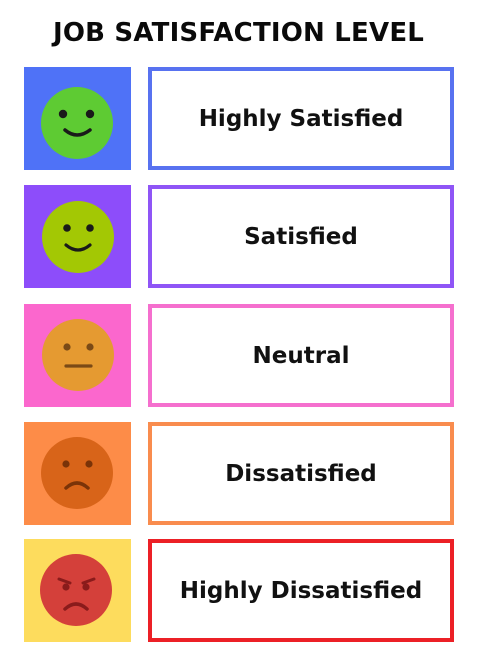 The width and height of the screenshot is (477, 661). I want to click on level-label: Neutral, so click(301, 355).